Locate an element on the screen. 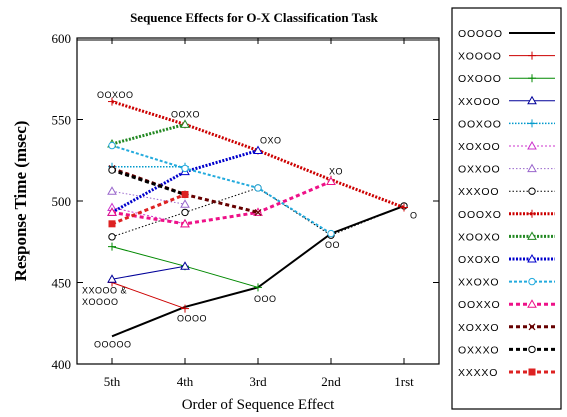  series-xxxxo is located at coordinates (148, 209).